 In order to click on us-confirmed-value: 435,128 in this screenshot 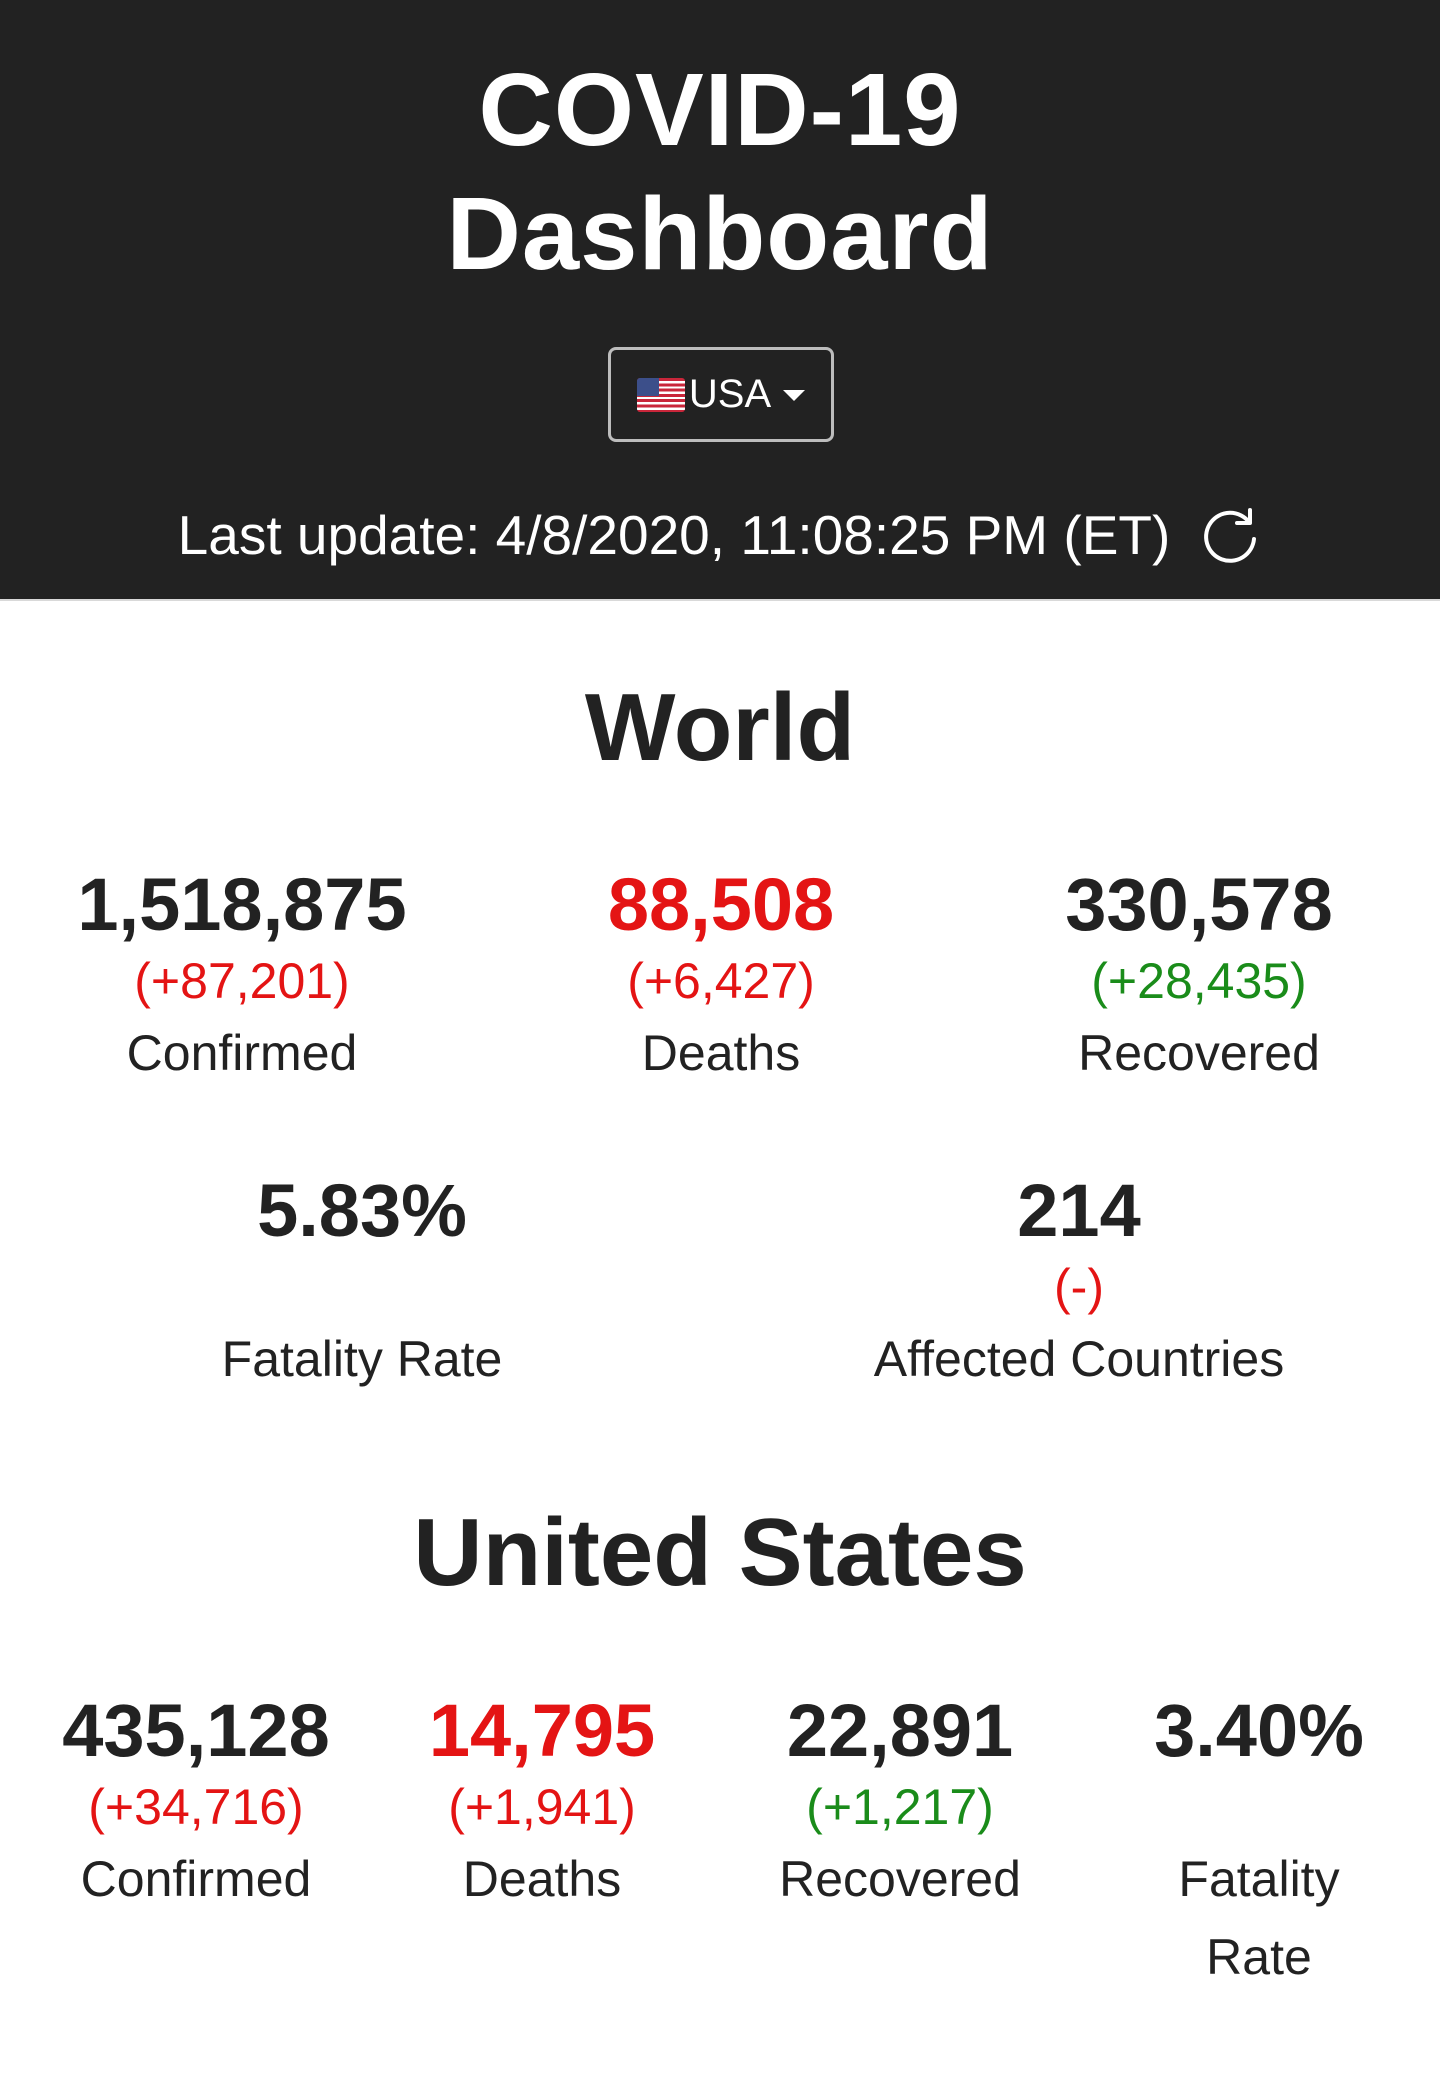, I will do `click(196, 1730)`.